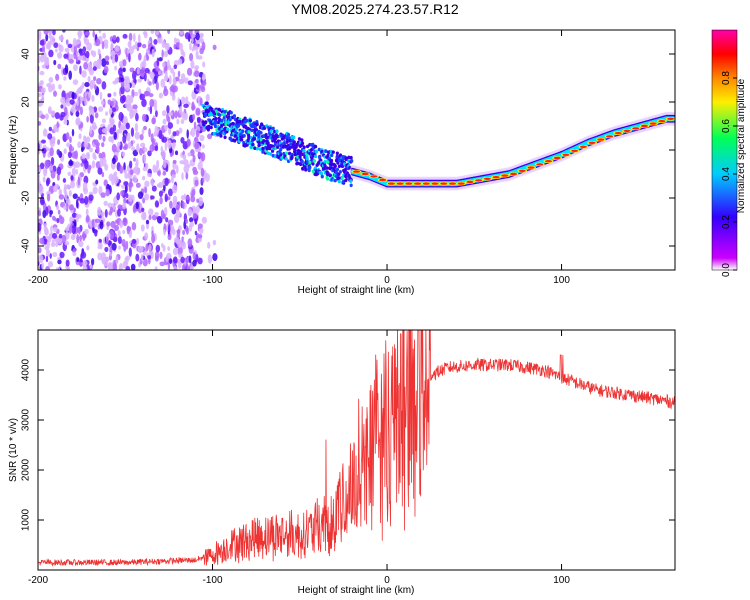 The width and height of the screenshot is (750, 600). I want to click on y-tick-label: -20, so click(26, 197).